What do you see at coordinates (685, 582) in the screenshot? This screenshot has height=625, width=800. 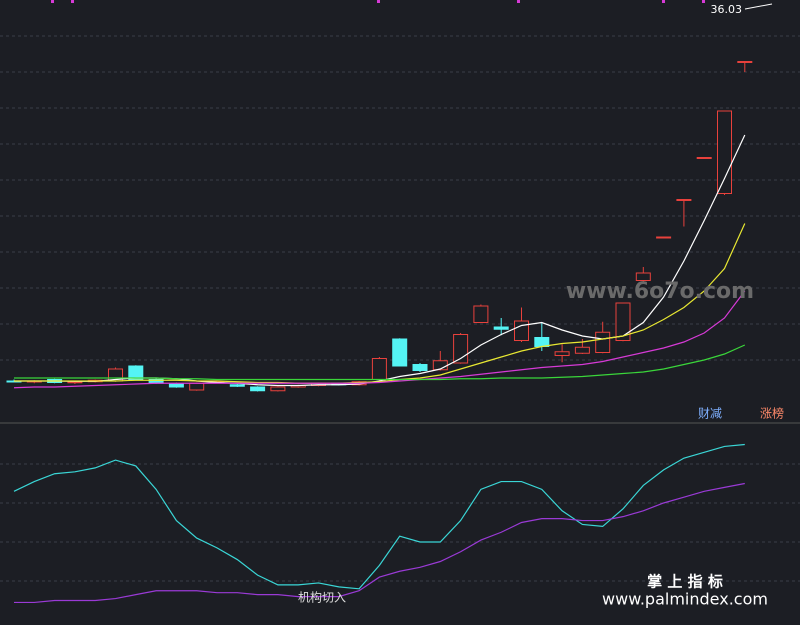 I see `watermark: 掌 上 指 标` at bounding box center [685, 582].